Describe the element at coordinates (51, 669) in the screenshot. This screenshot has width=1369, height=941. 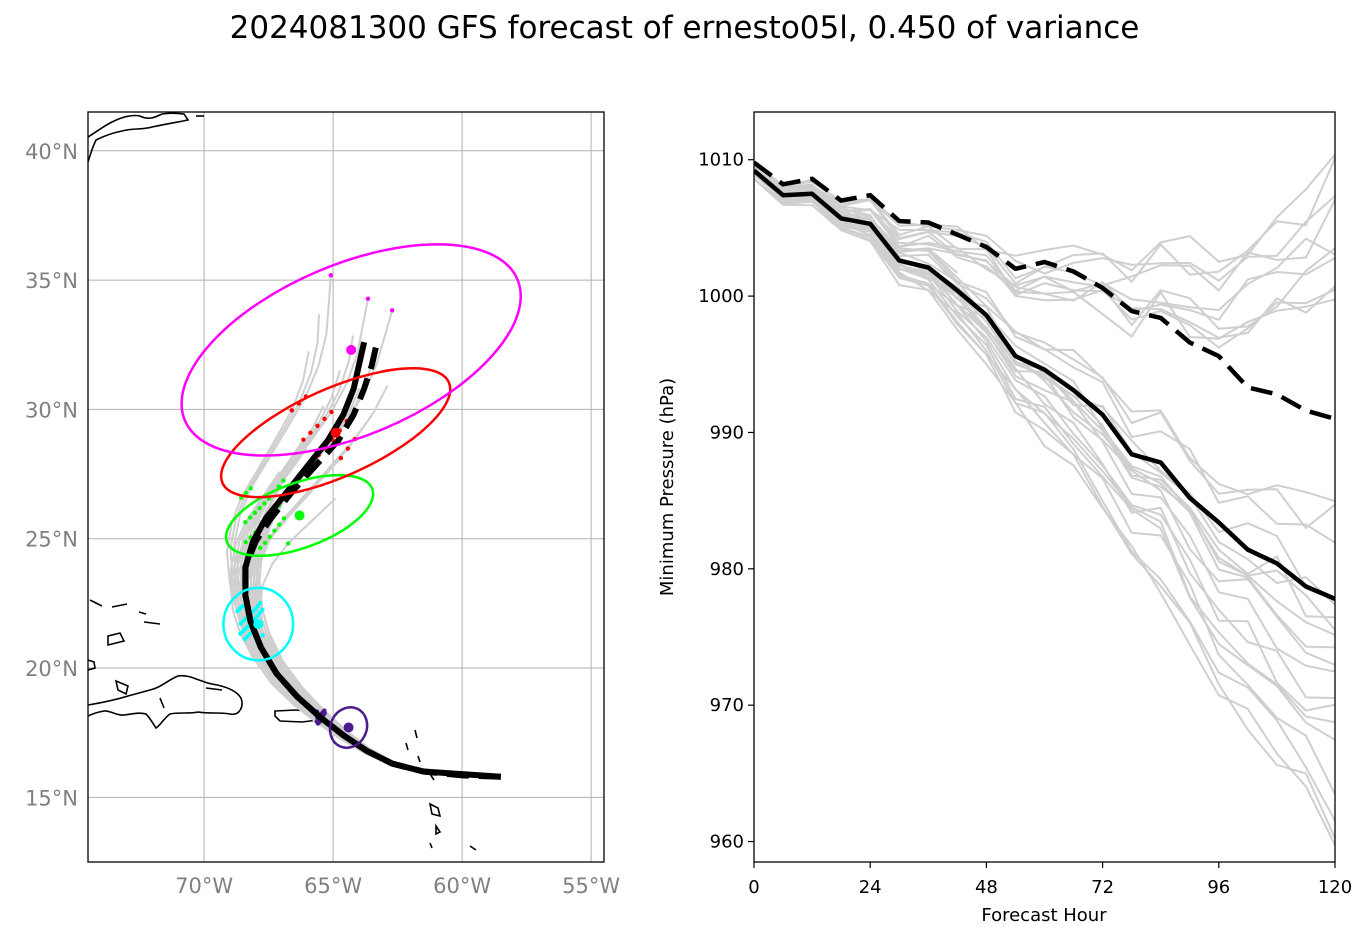
I see `map-y-tick-label: 20°N` at that location.